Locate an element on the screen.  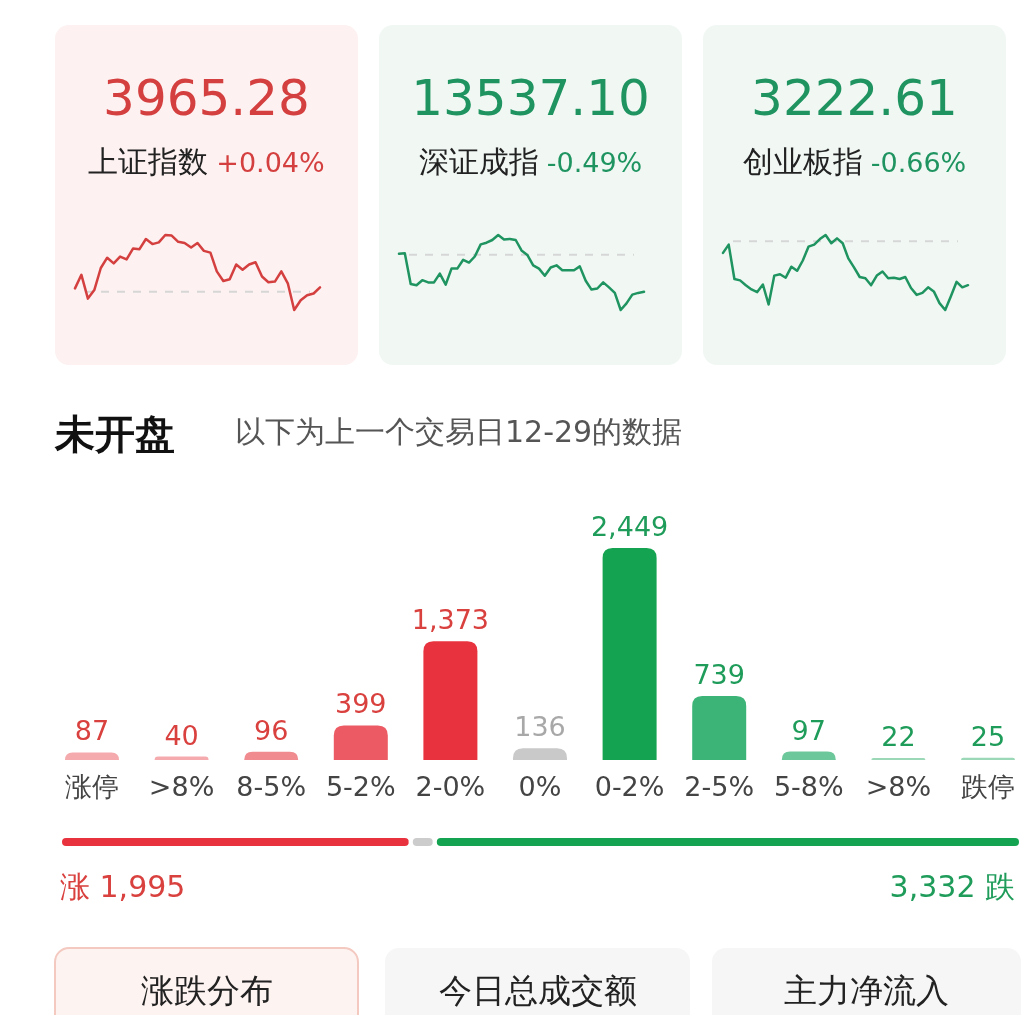
data-label: 40 is located at coordinates (181, 735).